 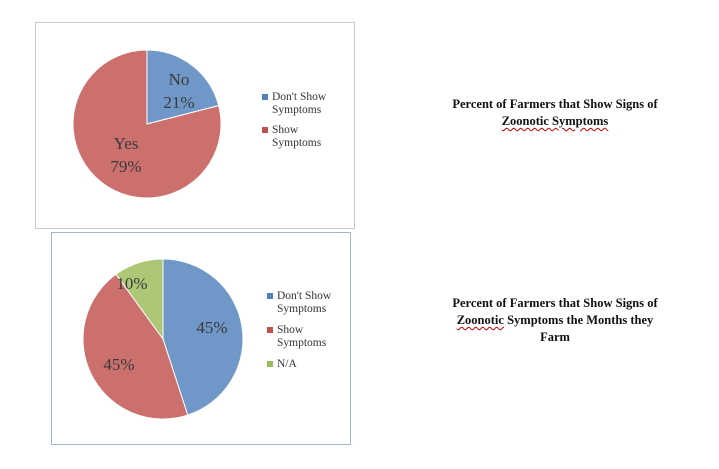 I want to click on legend-swatch-dont-show-months, so click(x=270, y=296).